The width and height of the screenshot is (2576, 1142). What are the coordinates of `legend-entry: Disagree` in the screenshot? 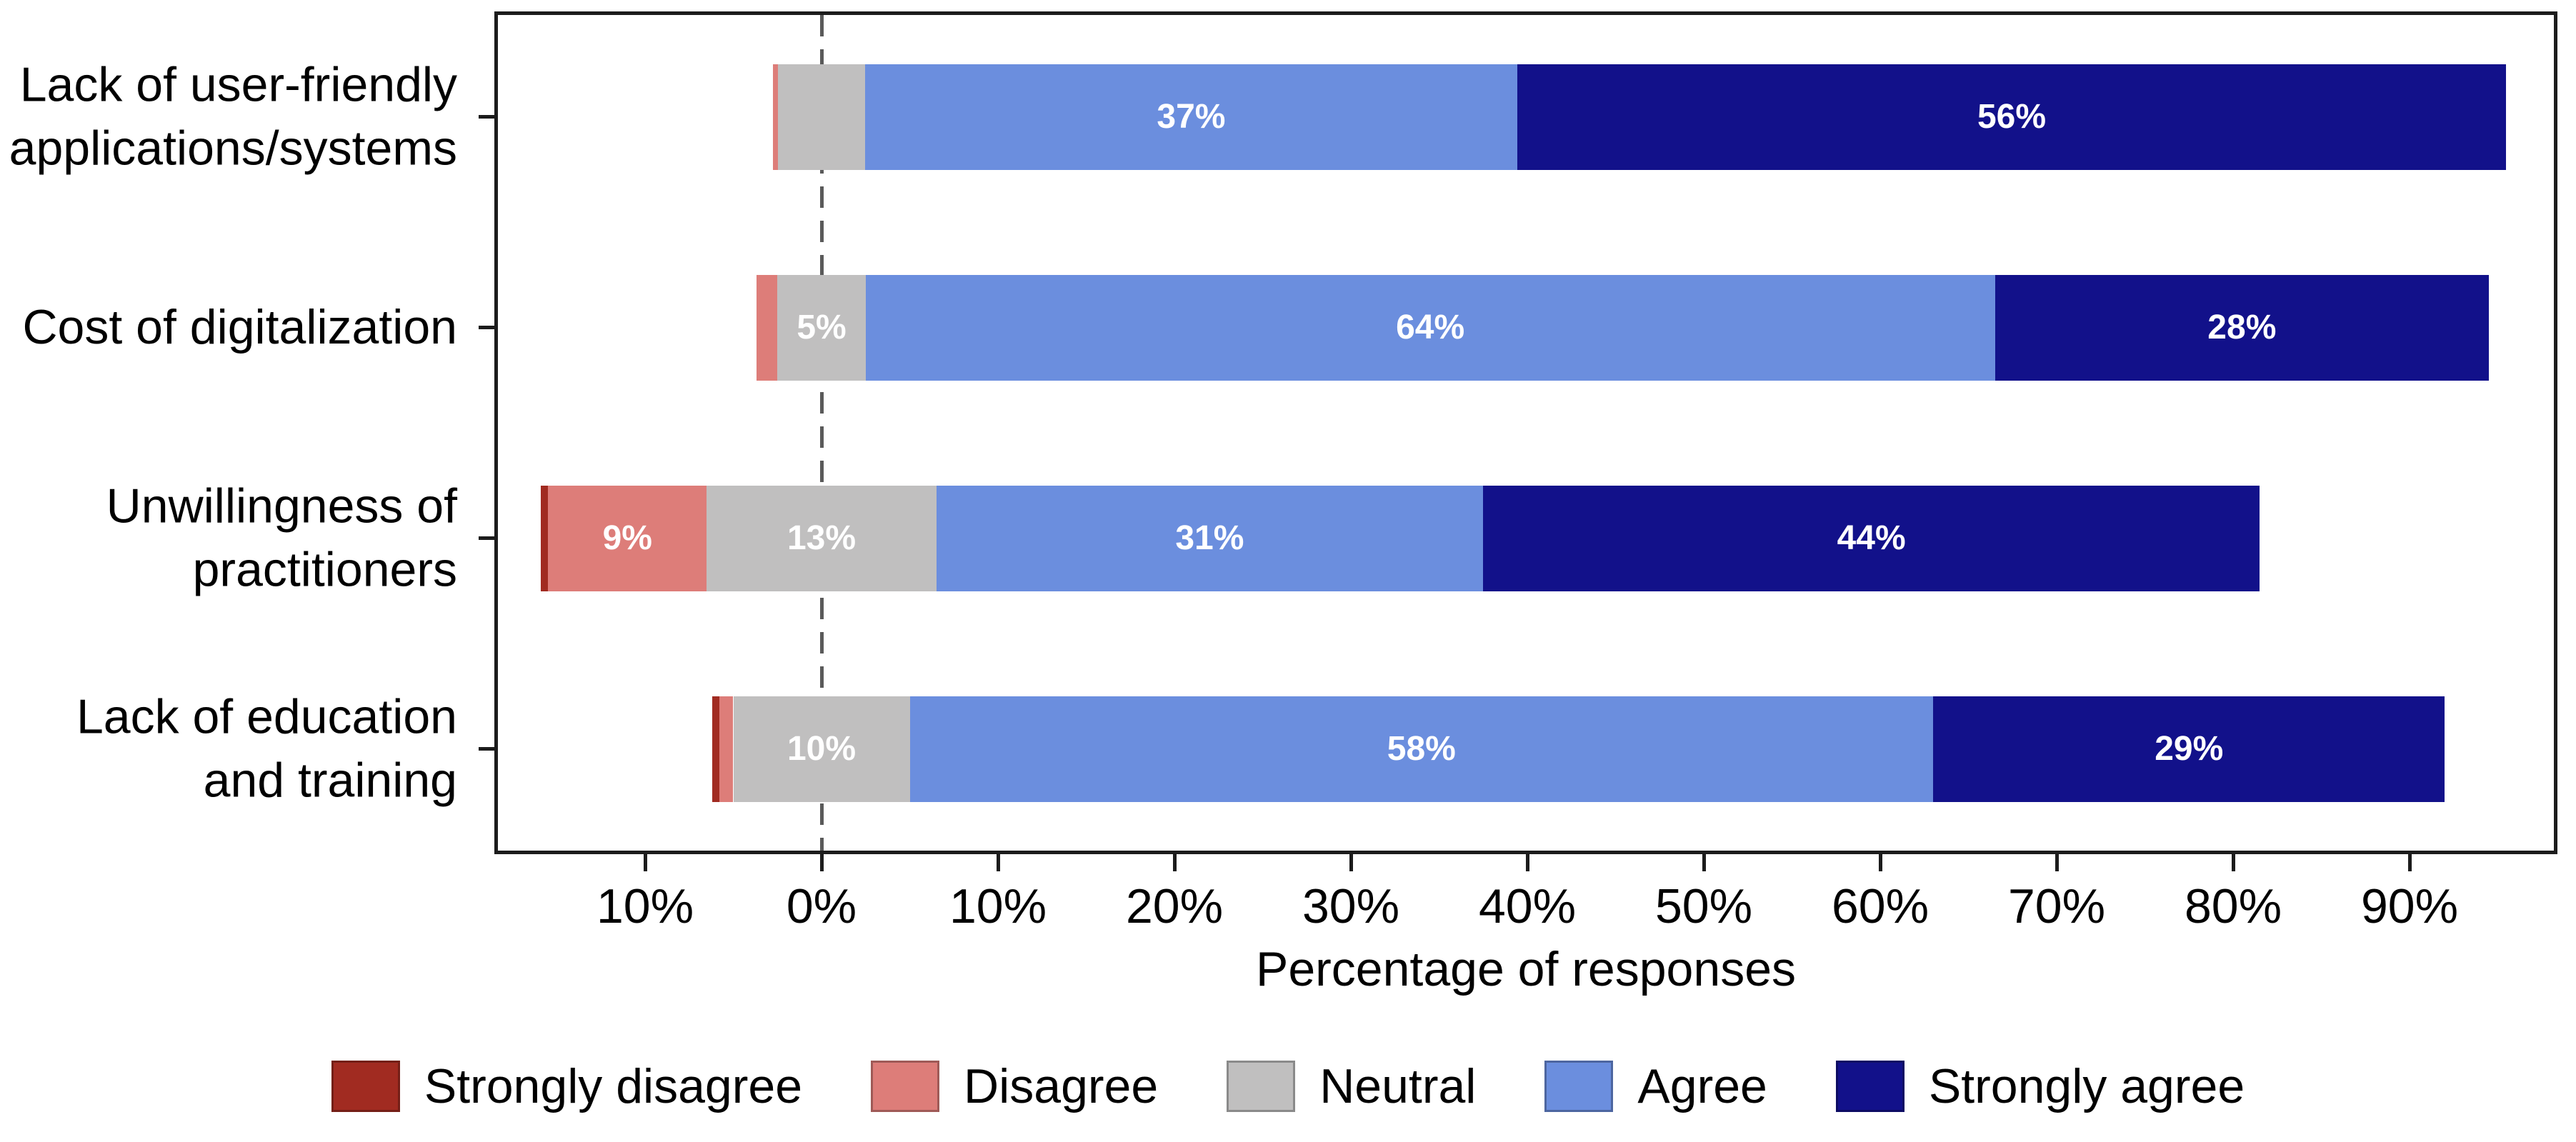 It's located at (1014, 1086).